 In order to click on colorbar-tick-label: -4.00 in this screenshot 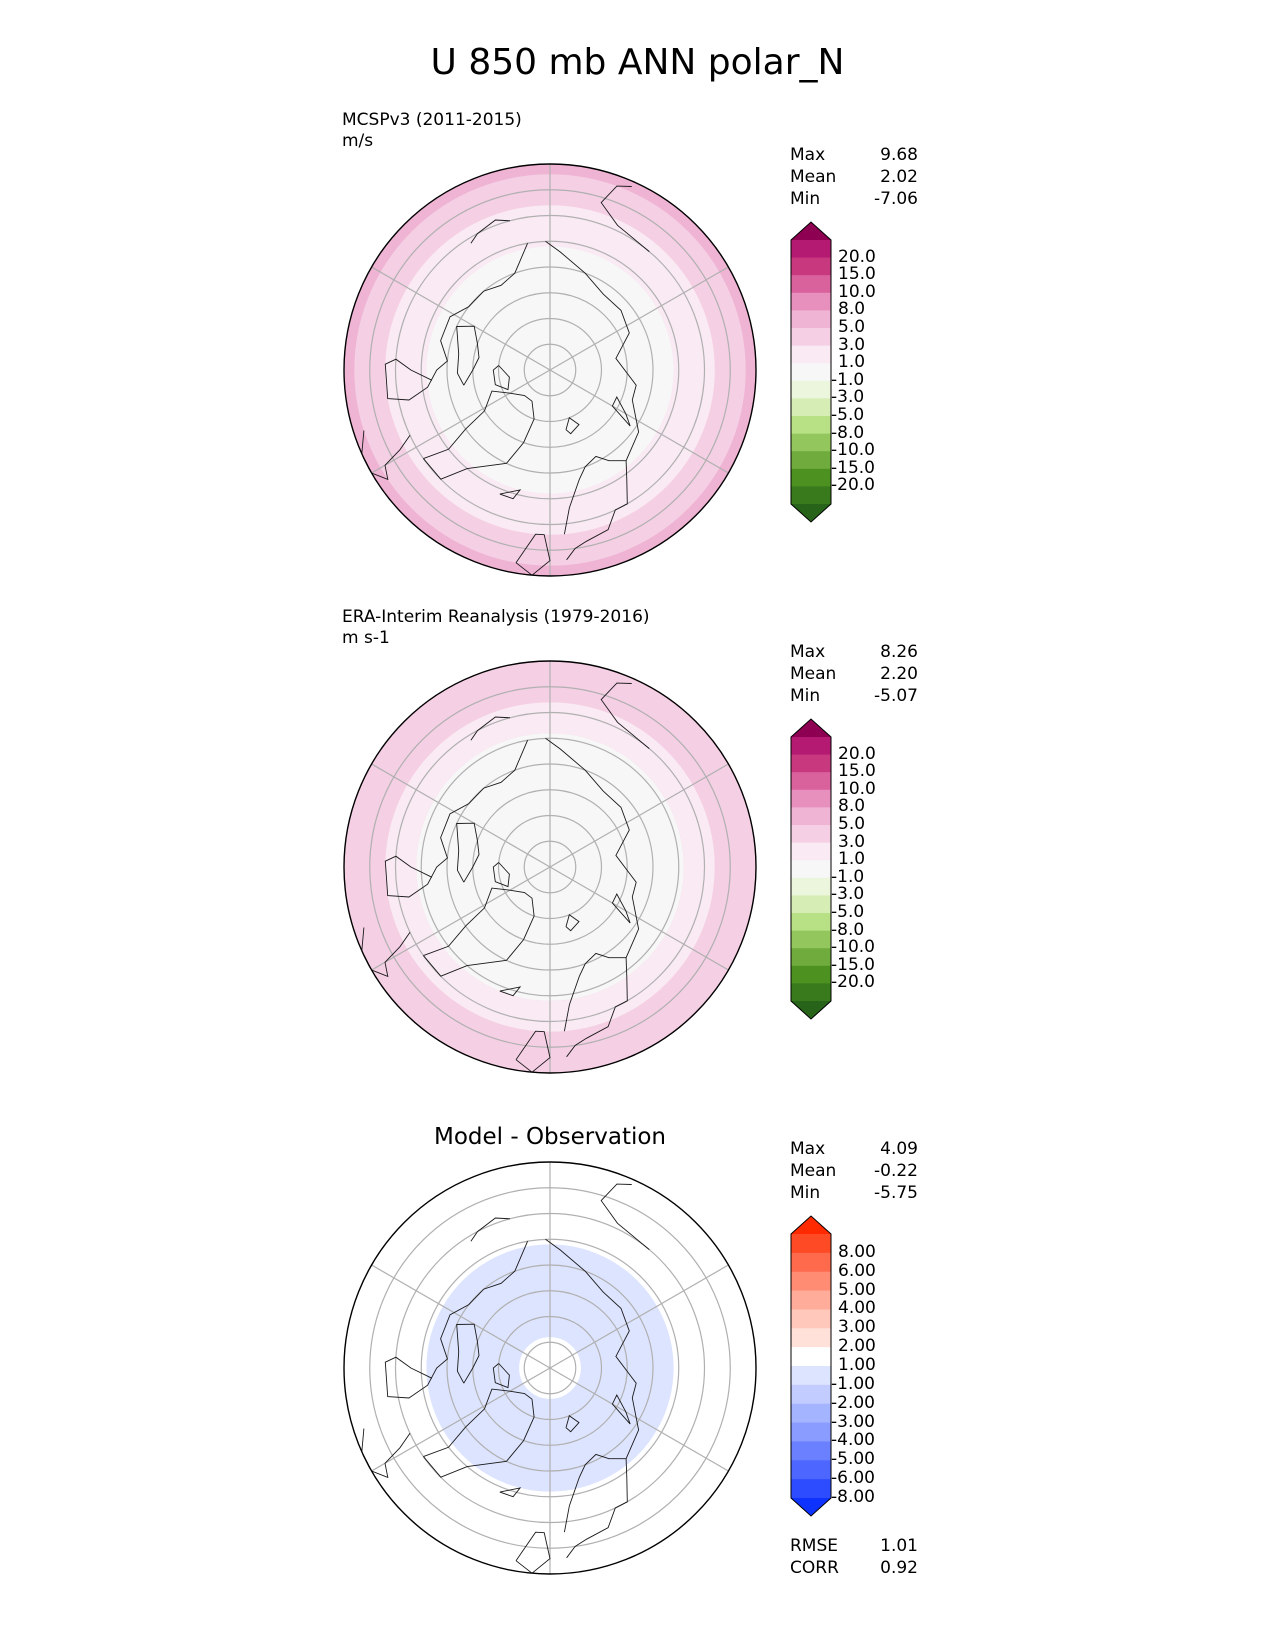, I will do `click(853, 1440)`.